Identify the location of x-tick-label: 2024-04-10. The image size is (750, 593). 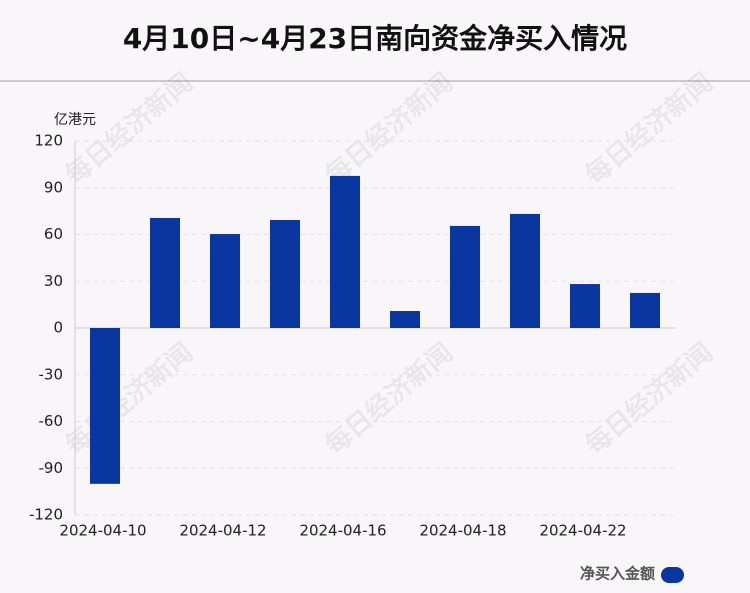
(102, 531).